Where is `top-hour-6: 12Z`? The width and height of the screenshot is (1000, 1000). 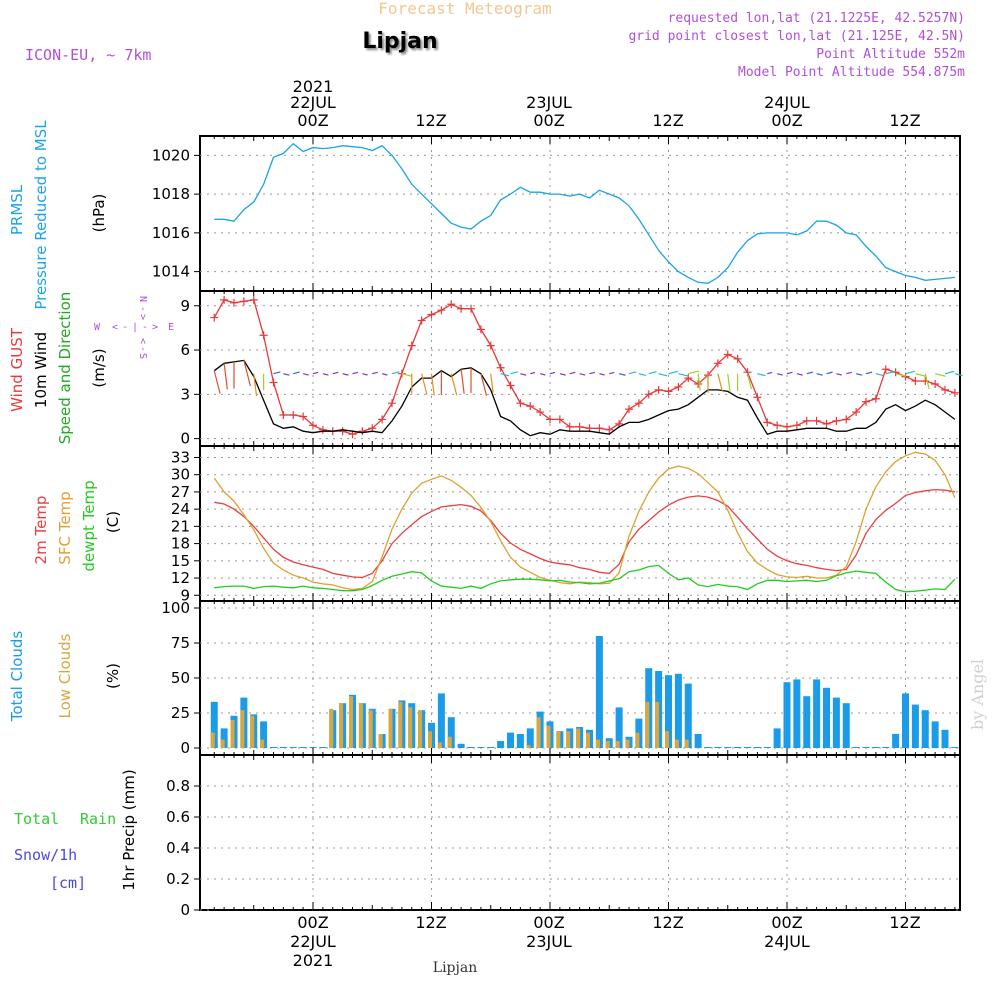 top-hour-6: 12Z is located at coordinates (904, 120).